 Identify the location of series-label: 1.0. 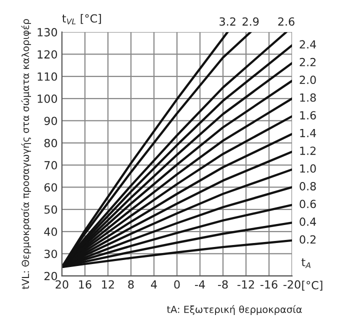
(308, 168).